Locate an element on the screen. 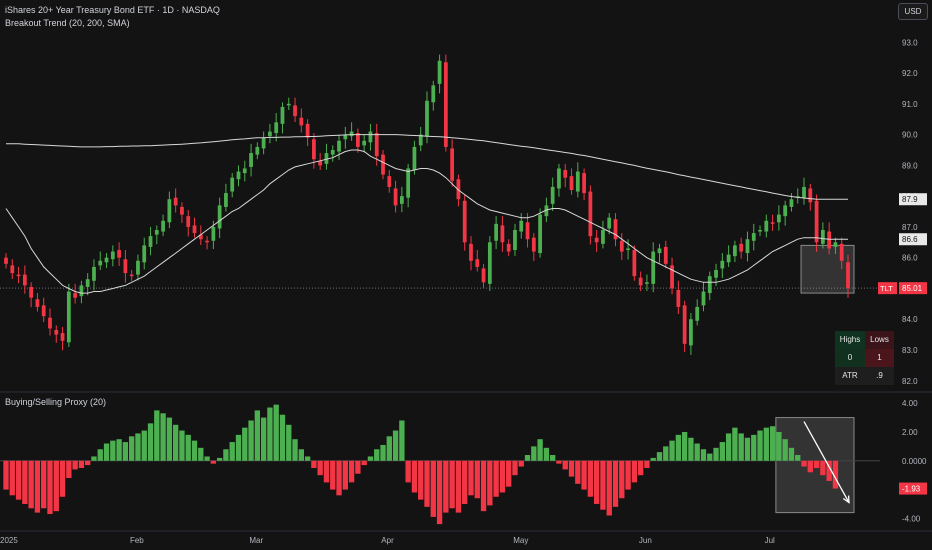  price-axis-tick: 90.0 is located at coordinates (910, 135).